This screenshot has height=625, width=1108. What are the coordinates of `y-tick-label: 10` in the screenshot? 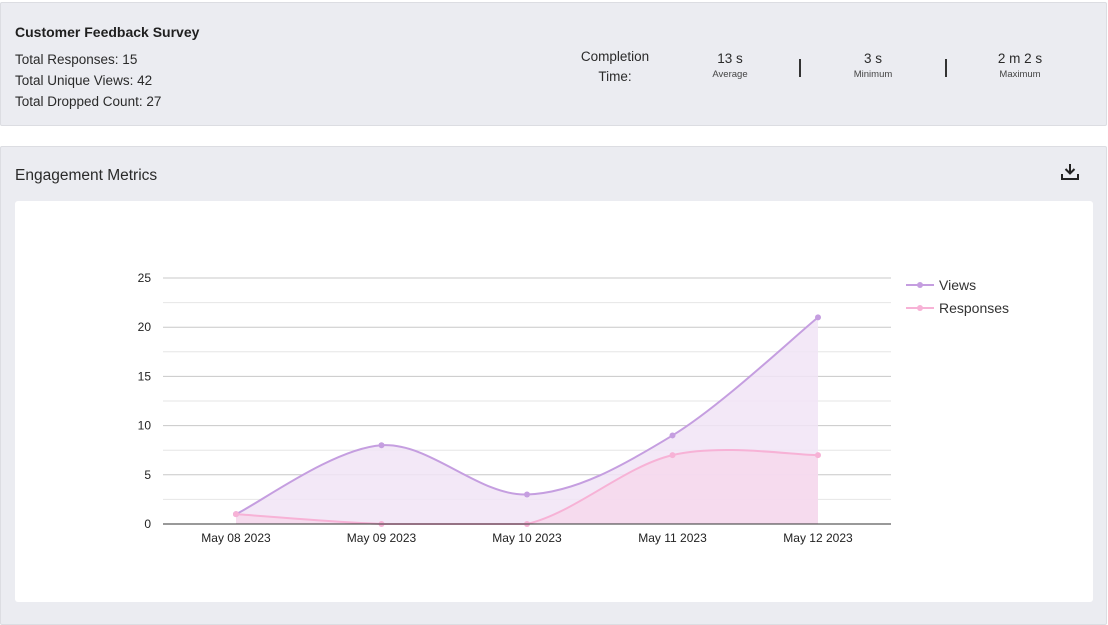 It's located at (145, 426).